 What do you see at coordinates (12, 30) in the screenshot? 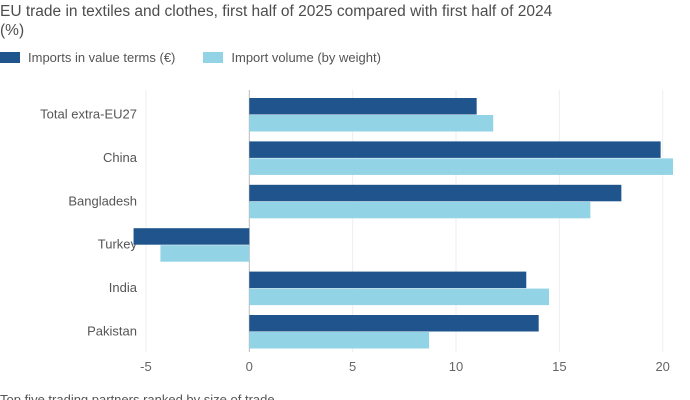
I see `subtitle-text: (%)` at bounding box center [12, 30].